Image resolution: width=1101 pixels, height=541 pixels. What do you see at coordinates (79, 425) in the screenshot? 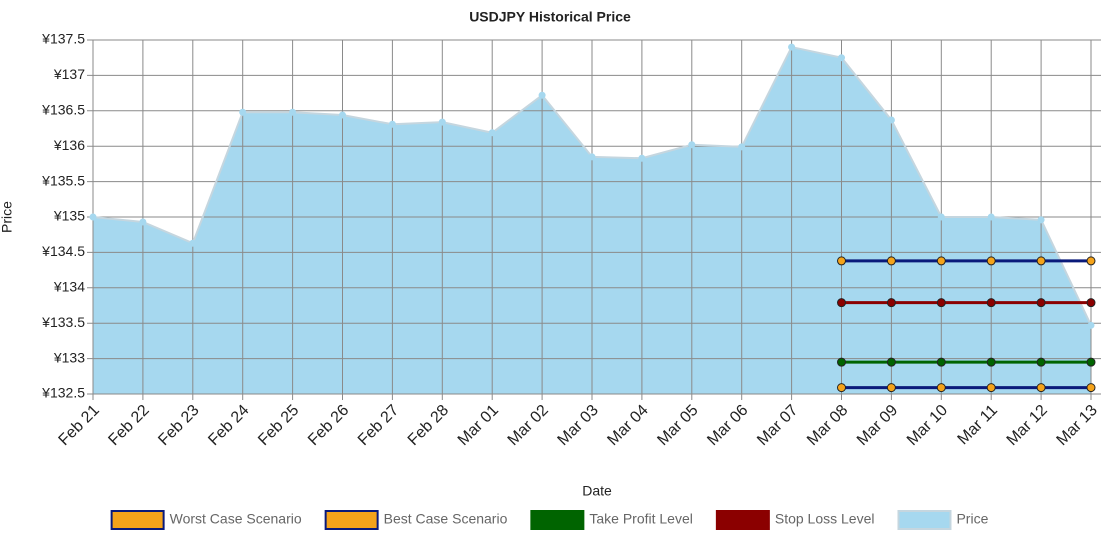
I see `x-tick-label: Feb 21` at bounding box center [79, 425].